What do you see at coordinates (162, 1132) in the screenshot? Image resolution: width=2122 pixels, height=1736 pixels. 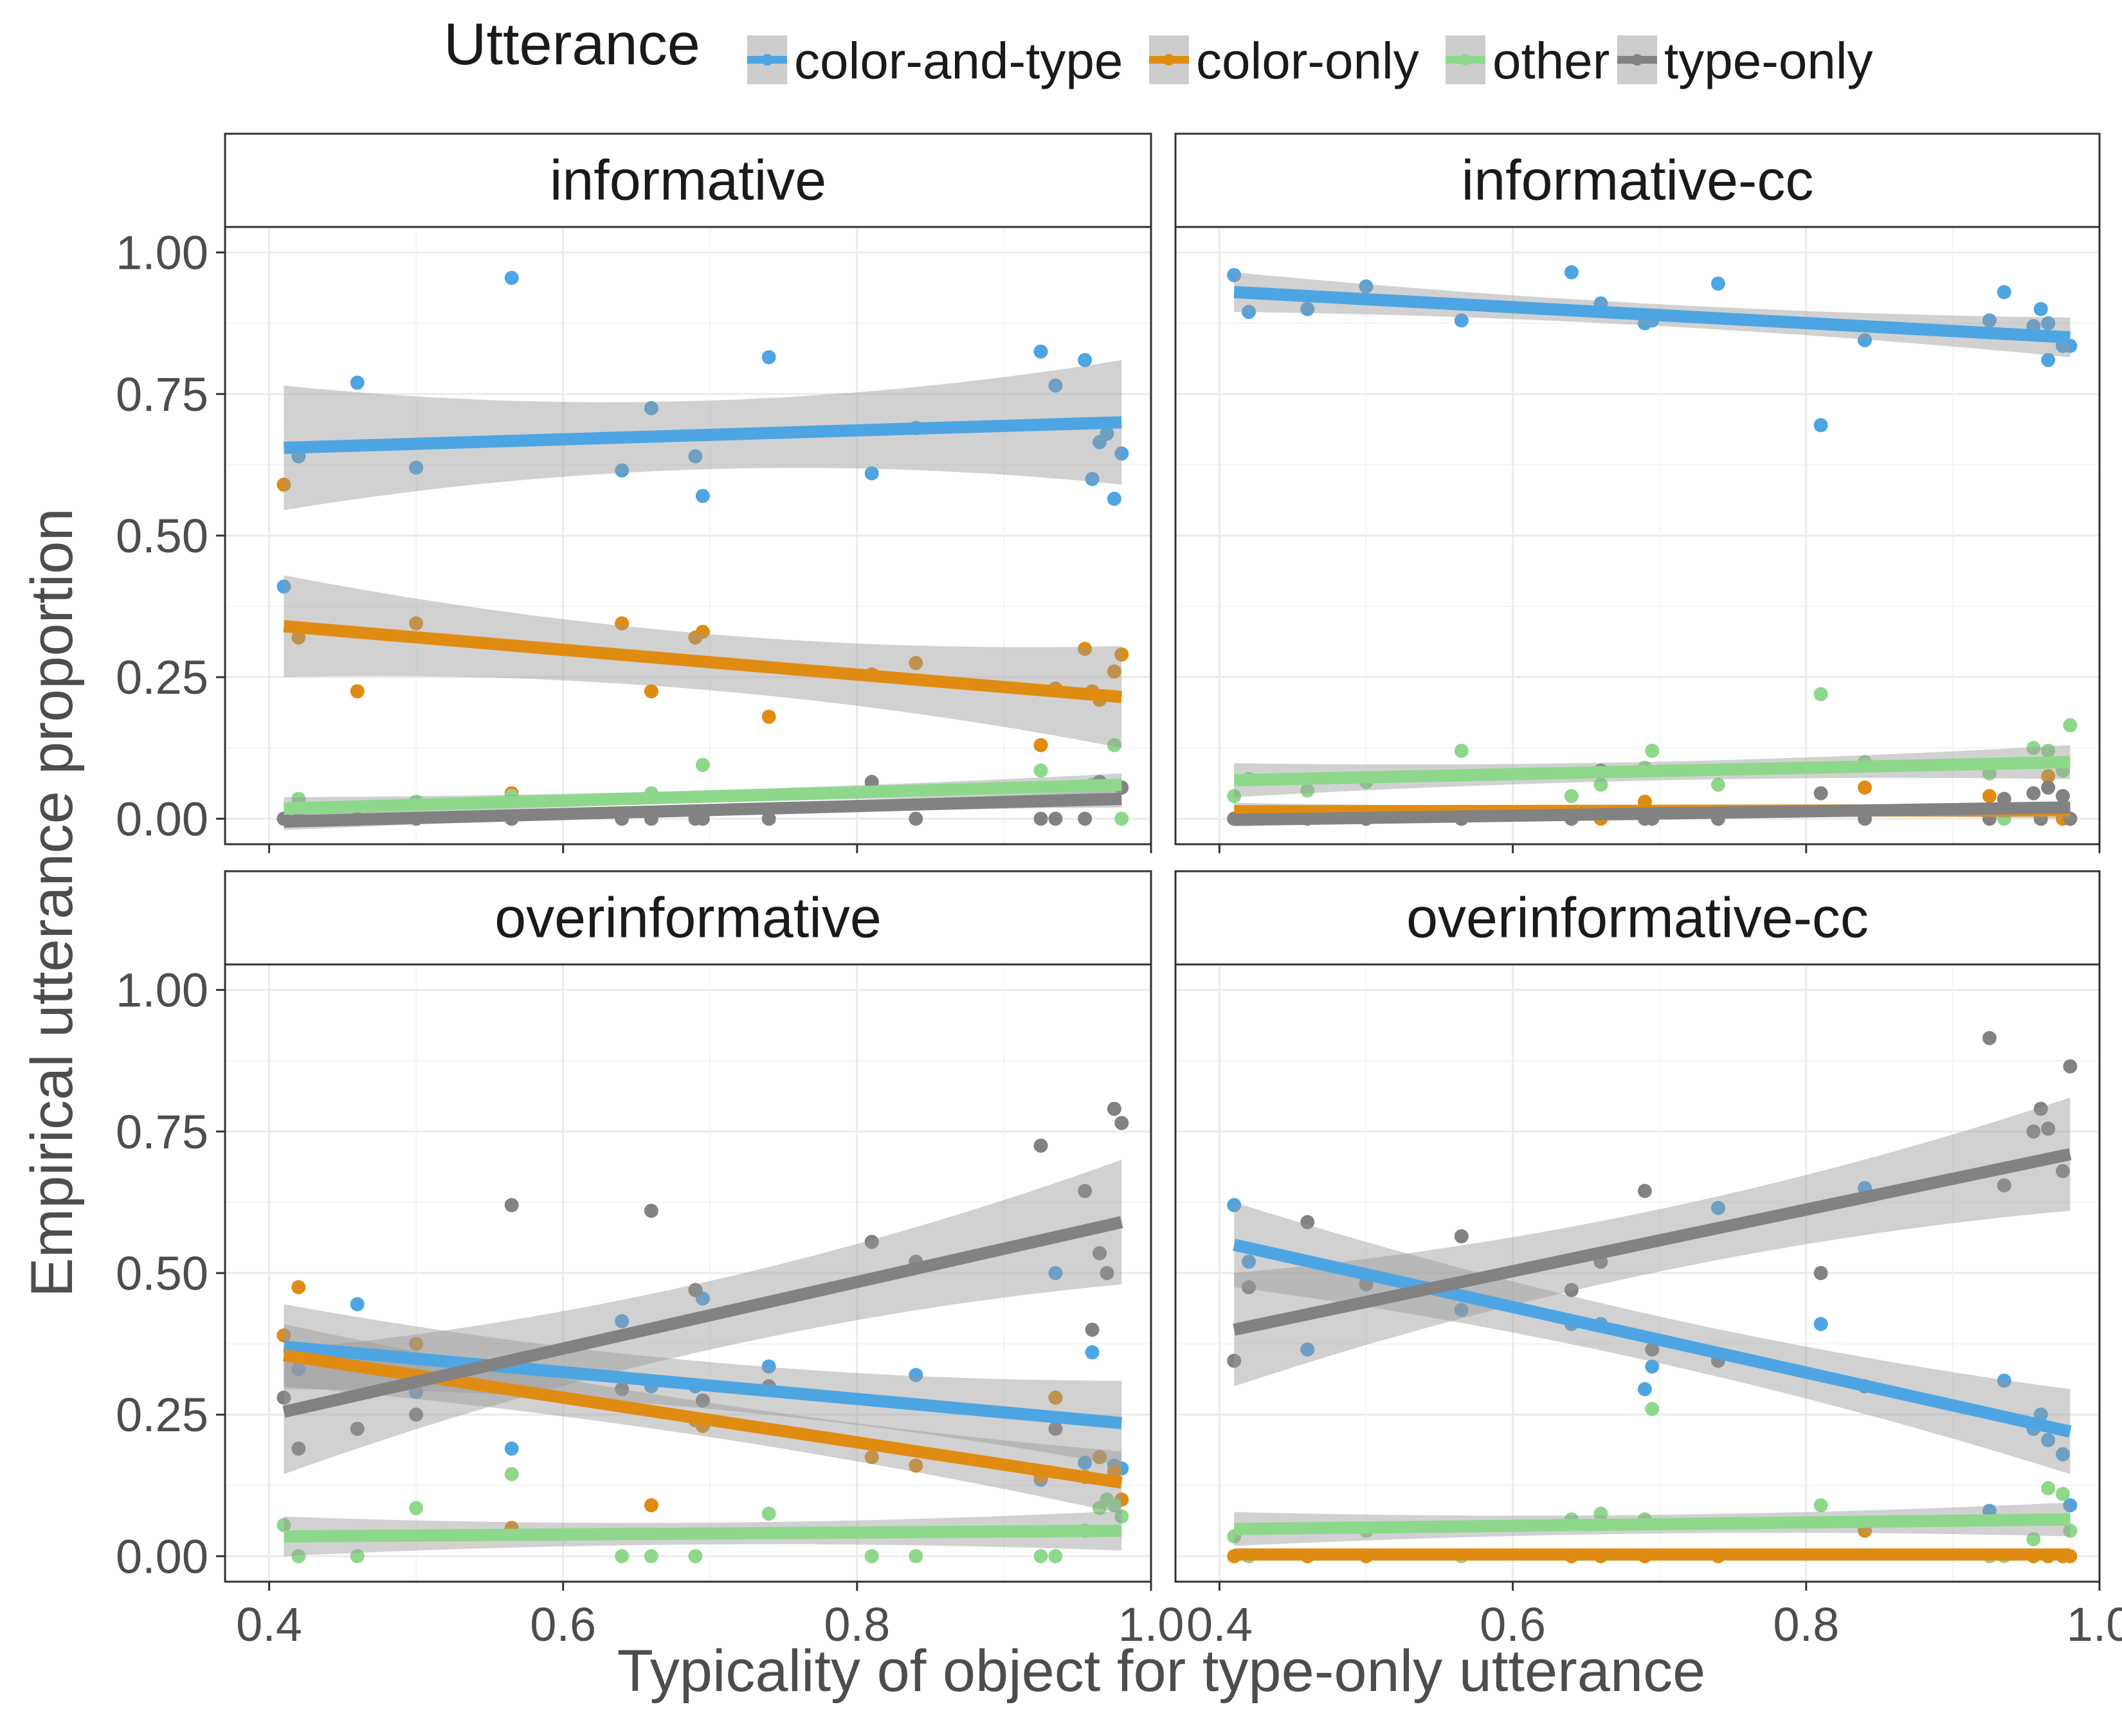 I see `y-tick-label: 0.75` at bounding box center [162, 1132].